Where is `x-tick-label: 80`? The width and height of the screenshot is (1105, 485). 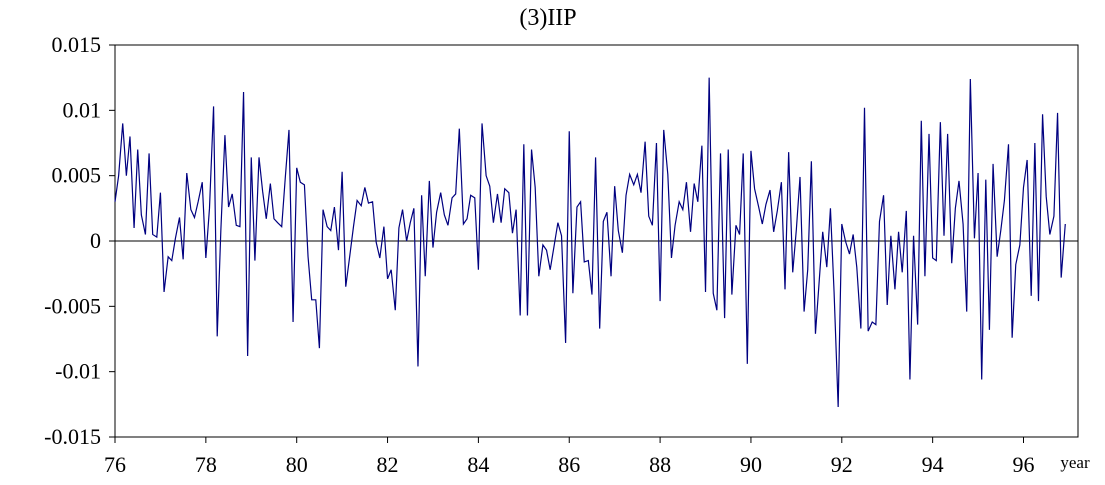
x-tick-label: 80 is located at coordinates (297, 464).